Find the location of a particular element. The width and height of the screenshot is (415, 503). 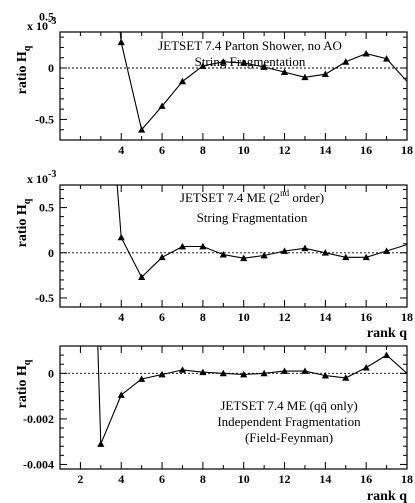

y-tick-label: -0.002 is located at coordinates (38, 419).